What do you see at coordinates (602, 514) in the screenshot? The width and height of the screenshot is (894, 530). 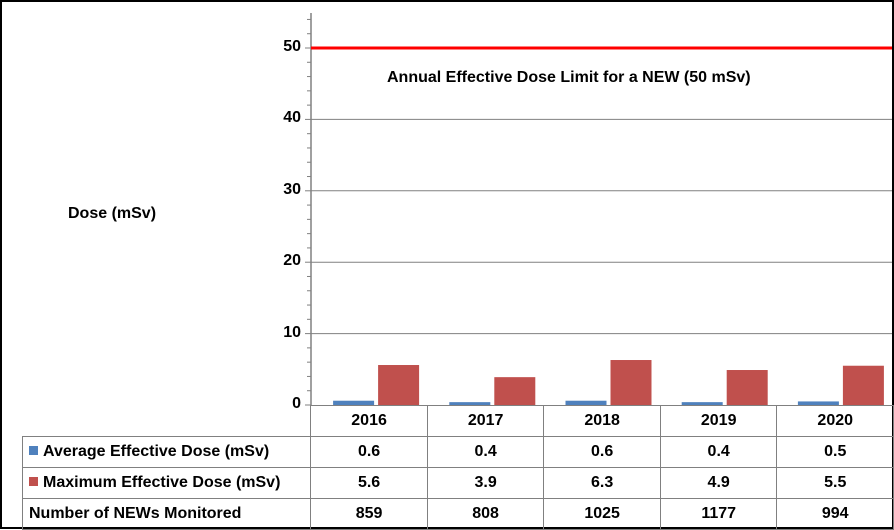 I see `table-cell: 1025` at bounding box center [602, 514].